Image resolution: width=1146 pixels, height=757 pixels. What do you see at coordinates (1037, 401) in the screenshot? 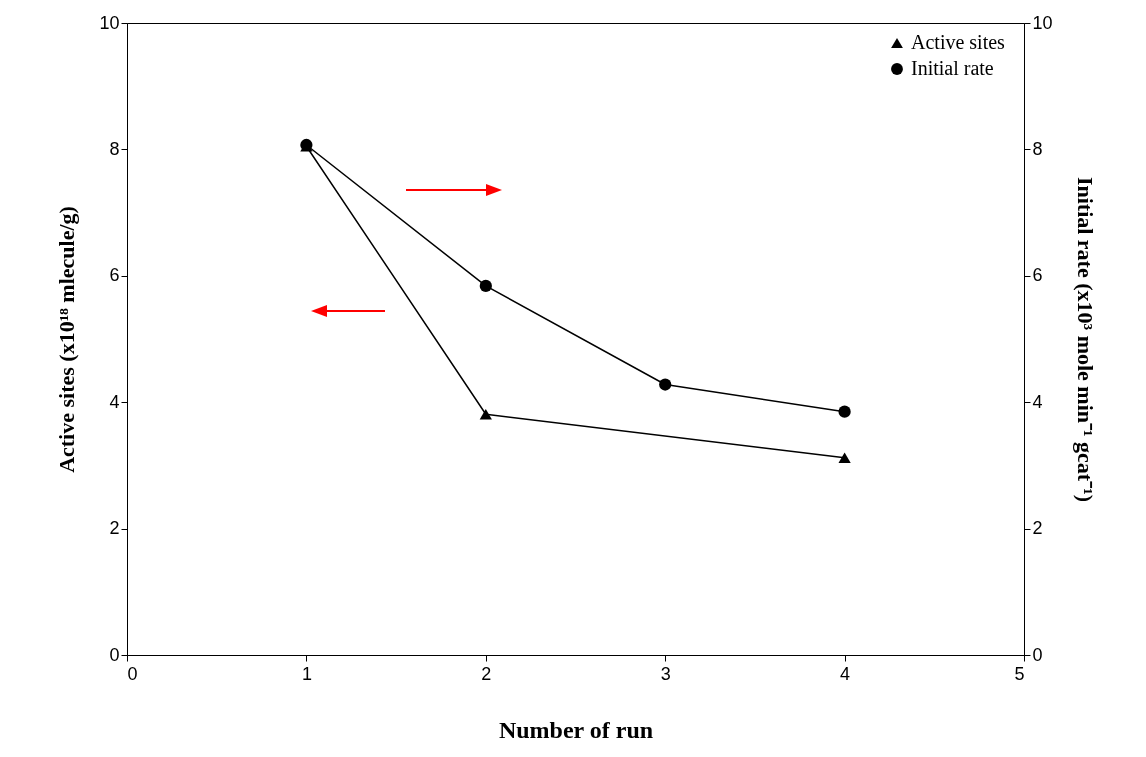
I see `y2-tick-label: 4` at bounding box center [1037, 401].